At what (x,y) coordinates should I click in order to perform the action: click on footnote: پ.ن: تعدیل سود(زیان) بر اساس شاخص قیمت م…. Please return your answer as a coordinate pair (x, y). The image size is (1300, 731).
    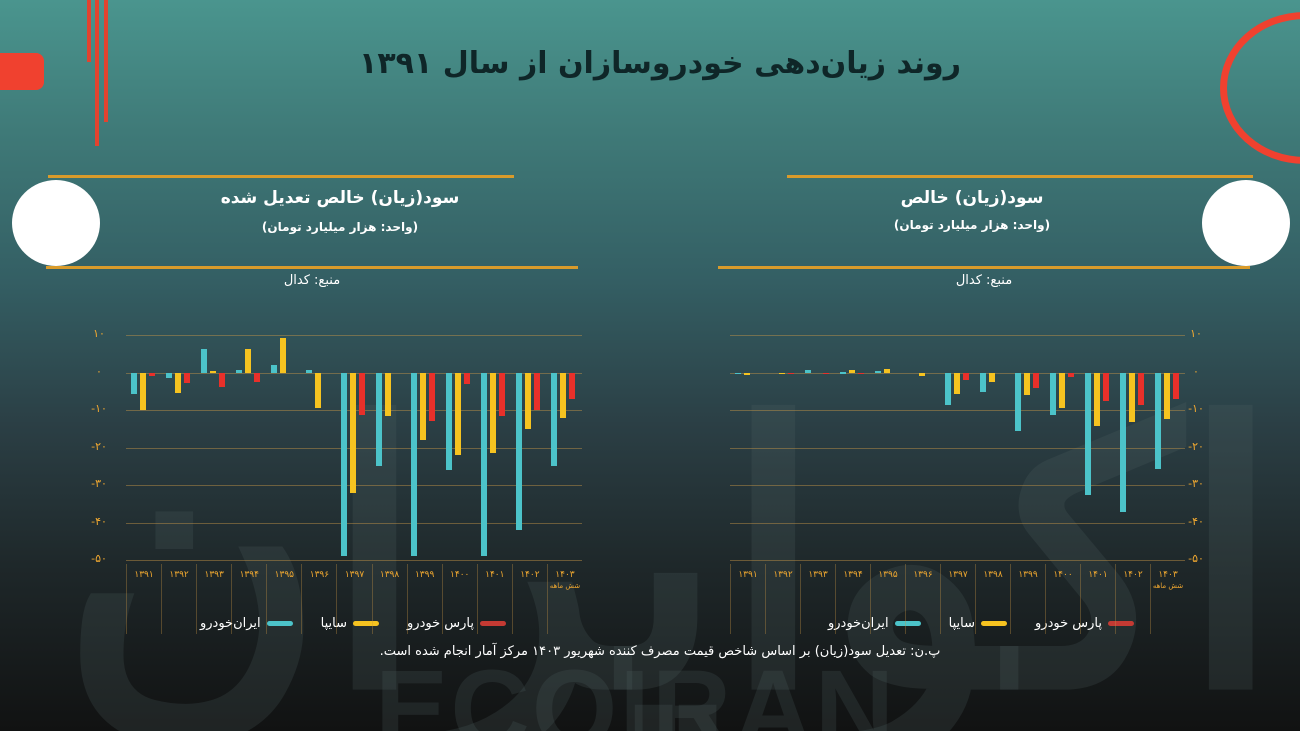
    Looking at the image, I should click on (660, 651).